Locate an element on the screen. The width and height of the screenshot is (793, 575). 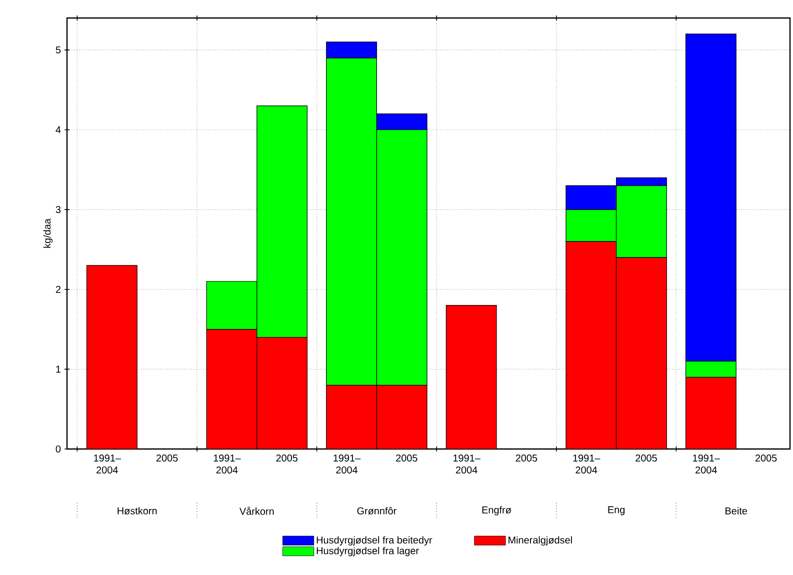
y-tick-label: 2 is located at coordinates (58, 289).